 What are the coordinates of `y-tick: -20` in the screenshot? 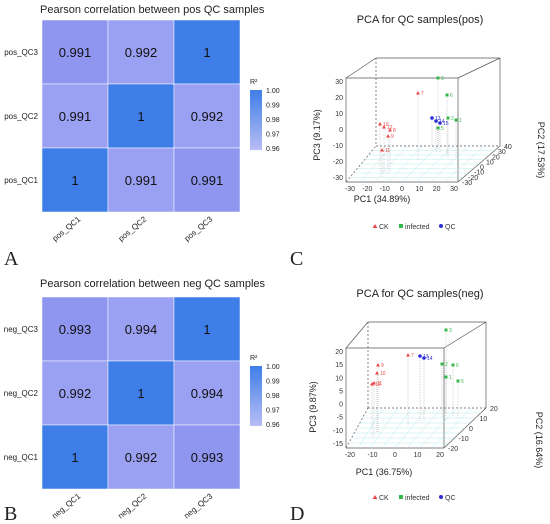 It's located at (453, 449).